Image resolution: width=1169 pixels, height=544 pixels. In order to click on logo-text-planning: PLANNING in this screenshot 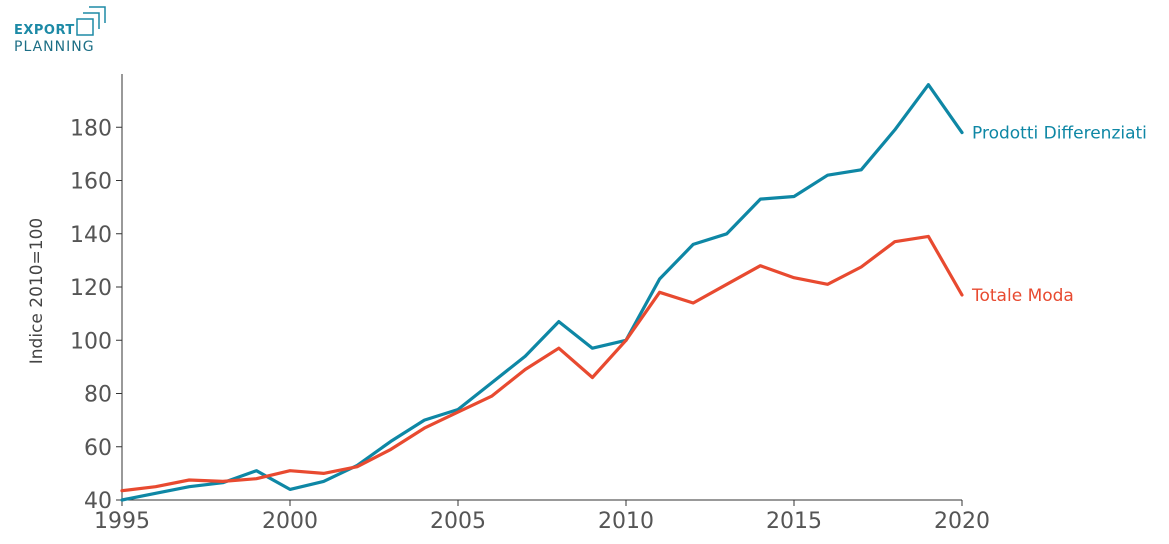, I will do `click(54, 47)`.